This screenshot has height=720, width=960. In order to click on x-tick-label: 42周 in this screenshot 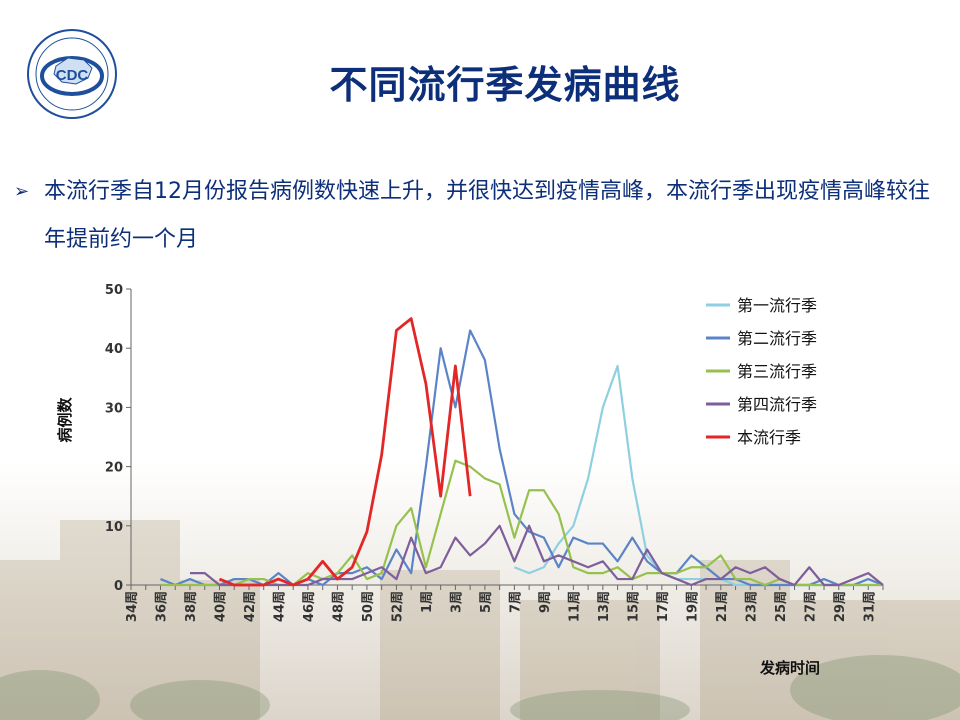, I will do `click(250, 606)`.